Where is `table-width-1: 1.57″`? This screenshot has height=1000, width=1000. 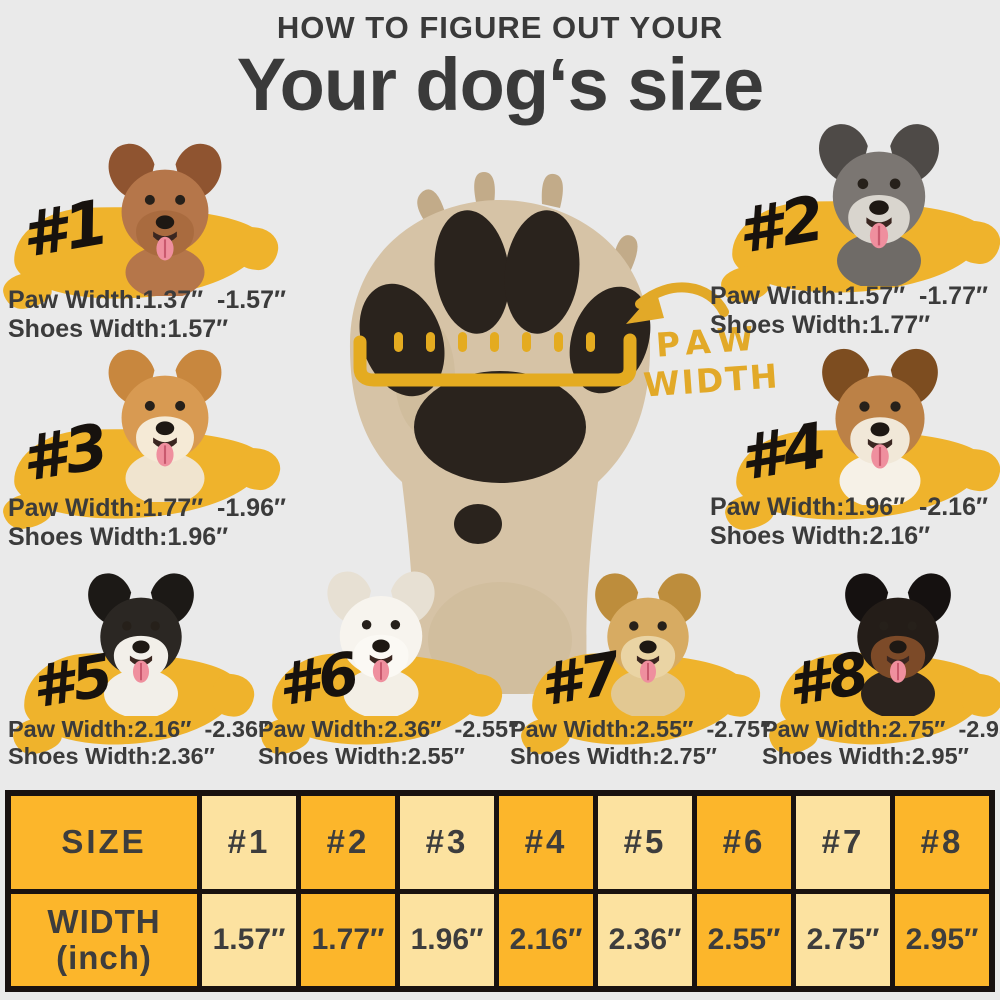 table-width-1: 1.57″ is located at coordinates (249, 939).